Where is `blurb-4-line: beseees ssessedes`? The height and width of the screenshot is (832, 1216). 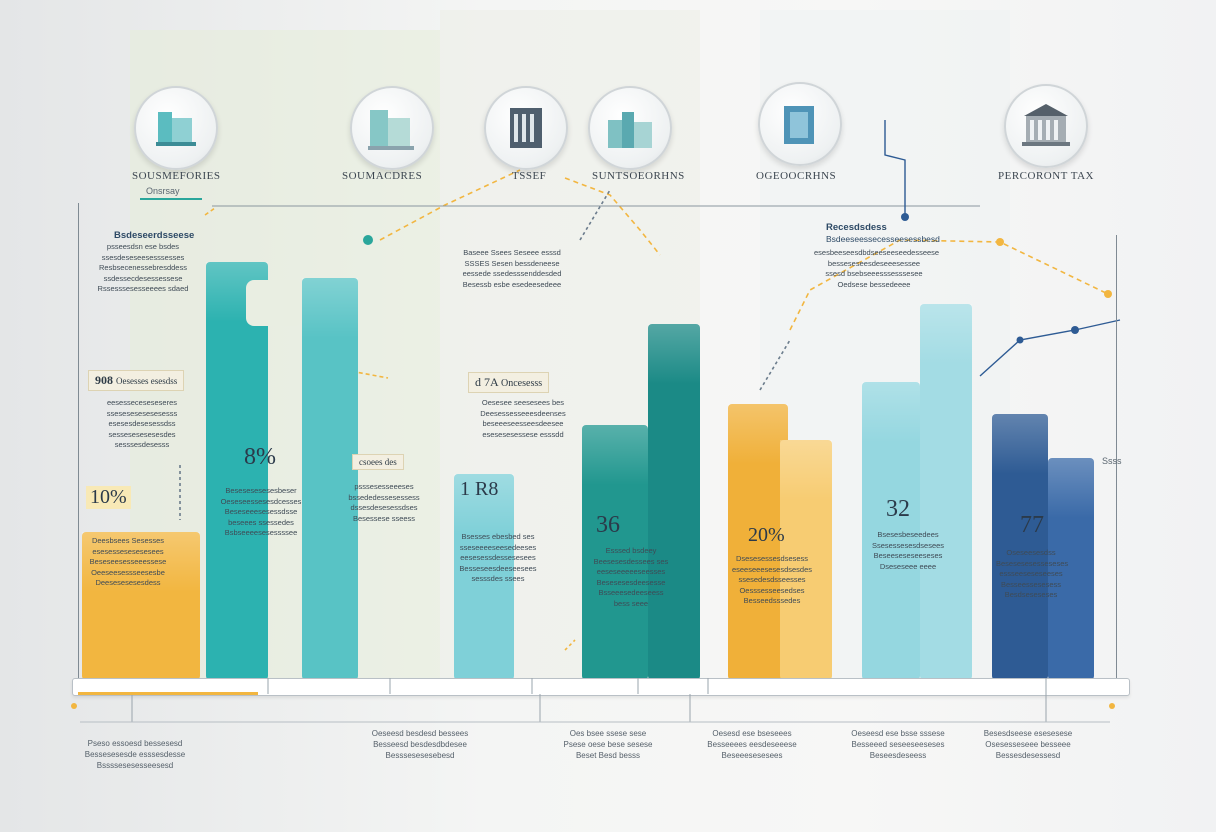 blurb-4-line: beseees ssessedes is located at coordinates (261, 522).